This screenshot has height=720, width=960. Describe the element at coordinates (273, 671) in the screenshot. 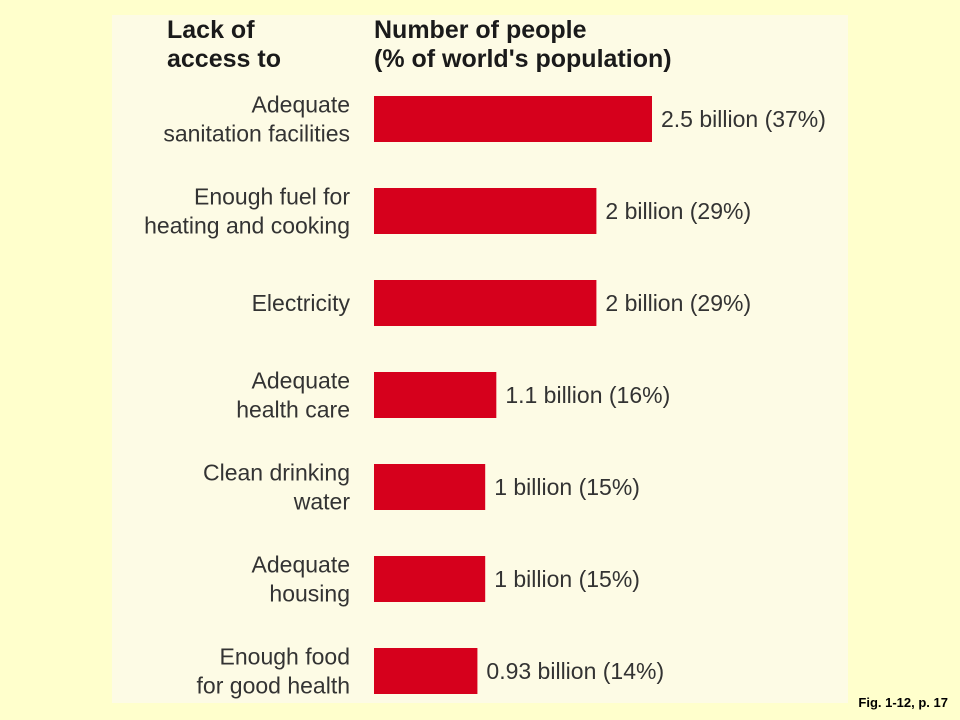

I see `category-label-6: Enough food for good health` at that location.